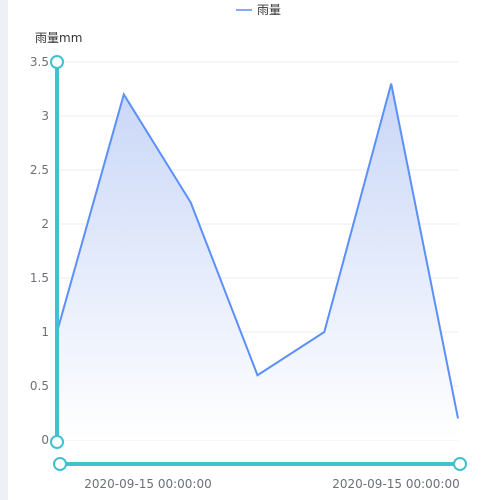 This screenshot has height=500, width=500. Describe the element at coordinates (39, 170) in the screenshot. I see `y-tick-label: 2.5` at that location.